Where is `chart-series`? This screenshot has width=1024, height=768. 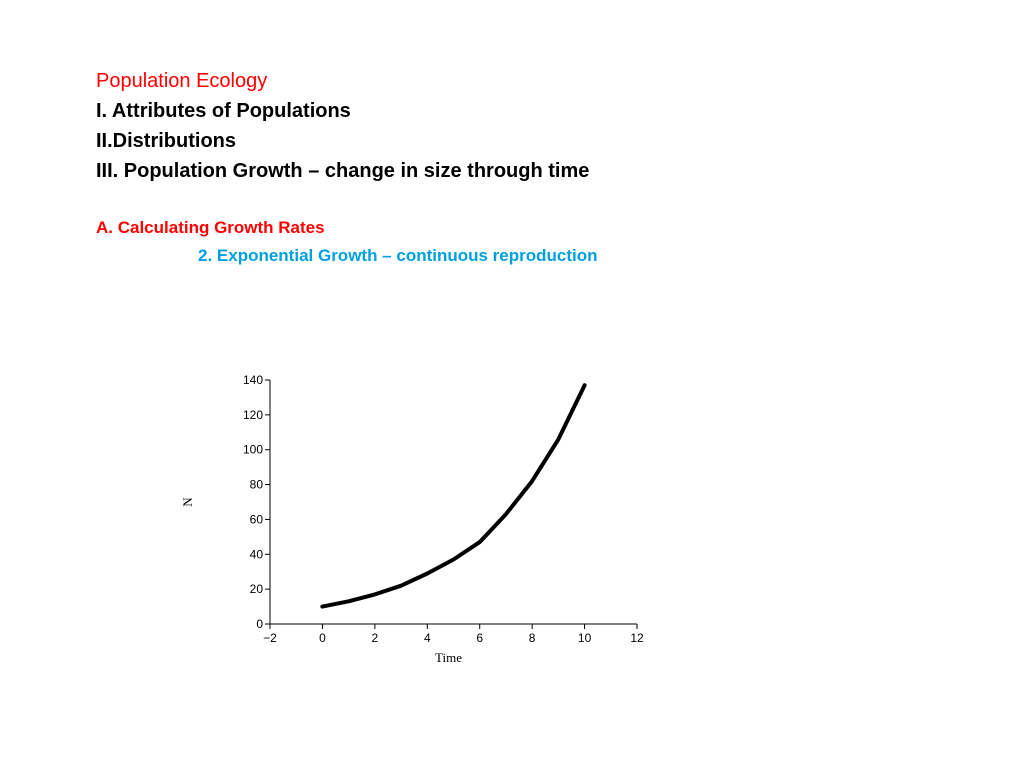
chart-series is located at coordinates (453, 496).